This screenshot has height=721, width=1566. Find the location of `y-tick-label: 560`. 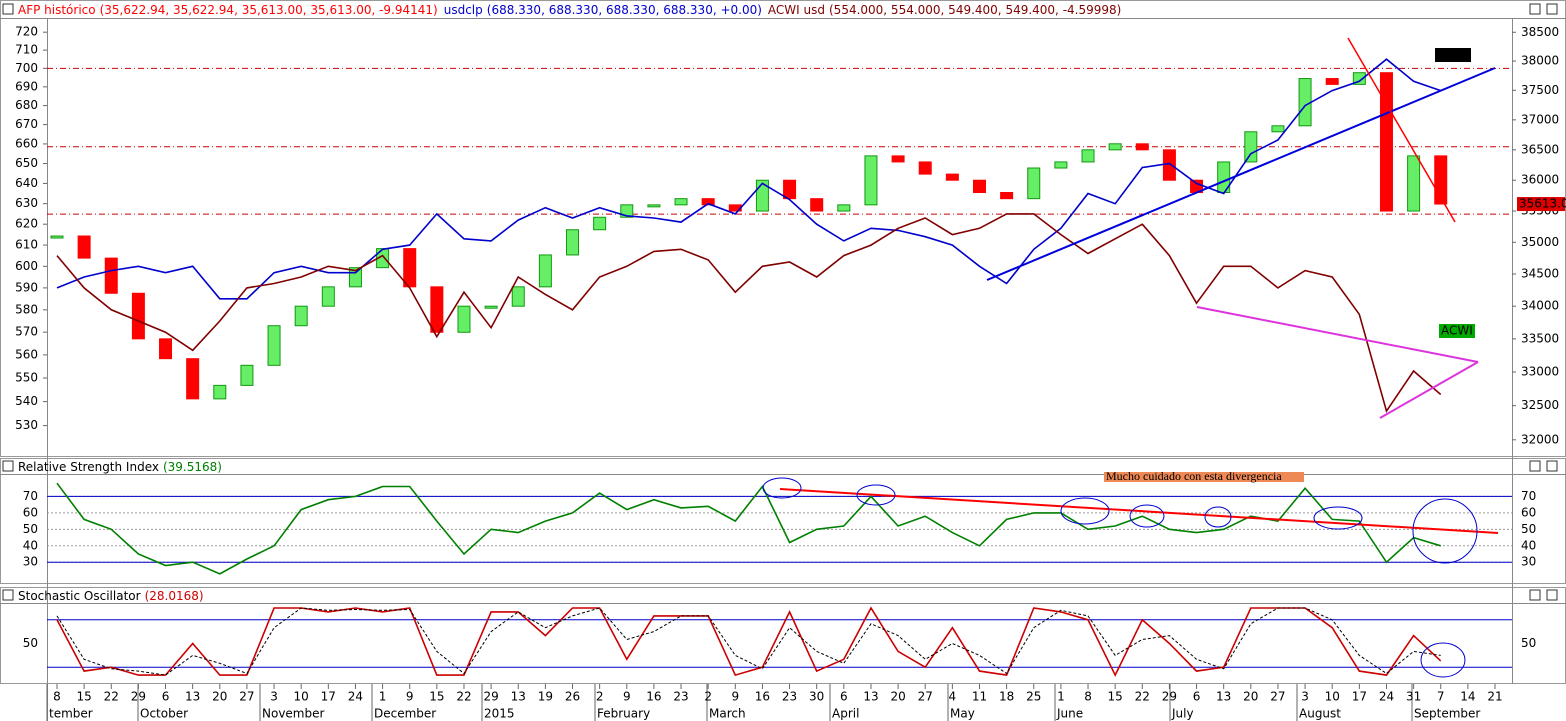

y-tick-label: 560 is located at coordinates (26, 354).